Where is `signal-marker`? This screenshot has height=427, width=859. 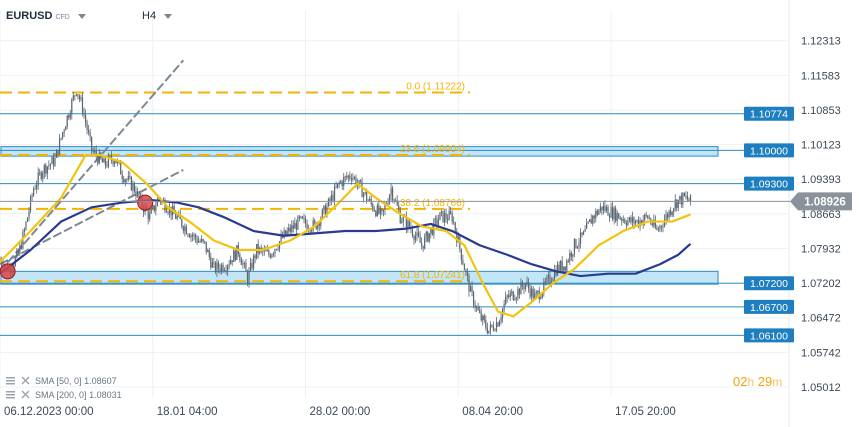 signal-marker is located at coordinates (145, 202).